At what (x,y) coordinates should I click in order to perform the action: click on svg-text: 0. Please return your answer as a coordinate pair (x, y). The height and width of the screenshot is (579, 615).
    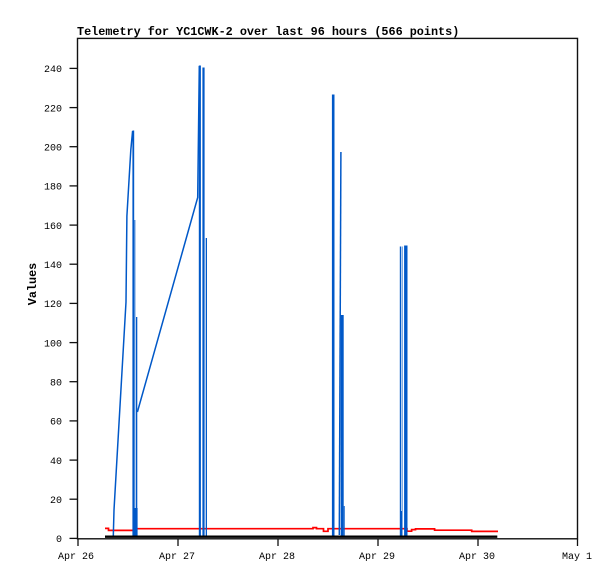
    Looking at the image, I should click on (59, 540).